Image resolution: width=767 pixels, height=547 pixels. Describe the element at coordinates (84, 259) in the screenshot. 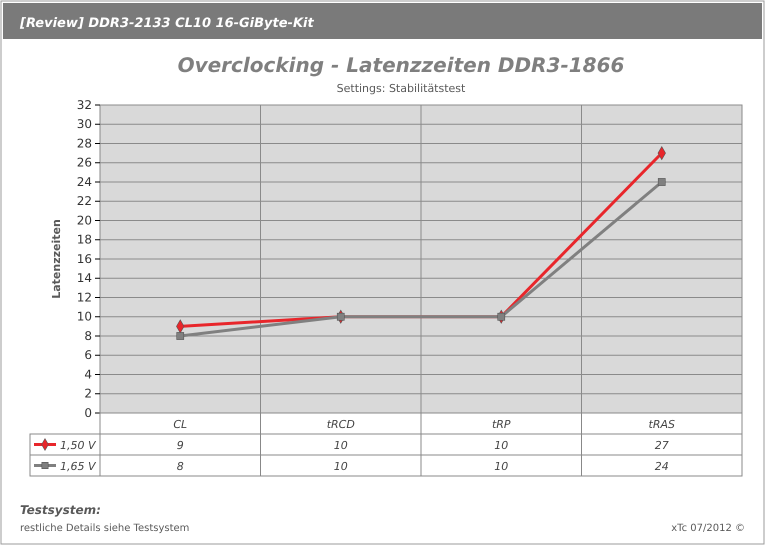

I see `y-tick-label: 16` at that location.